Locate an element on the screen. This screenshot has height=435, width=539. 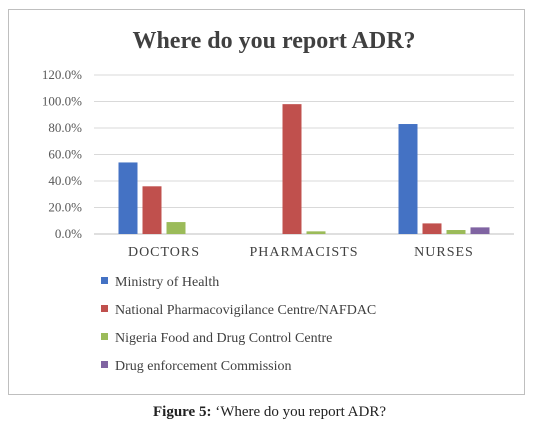
x-category-label: PHARMACISTS is located at coordinates (303, 252).